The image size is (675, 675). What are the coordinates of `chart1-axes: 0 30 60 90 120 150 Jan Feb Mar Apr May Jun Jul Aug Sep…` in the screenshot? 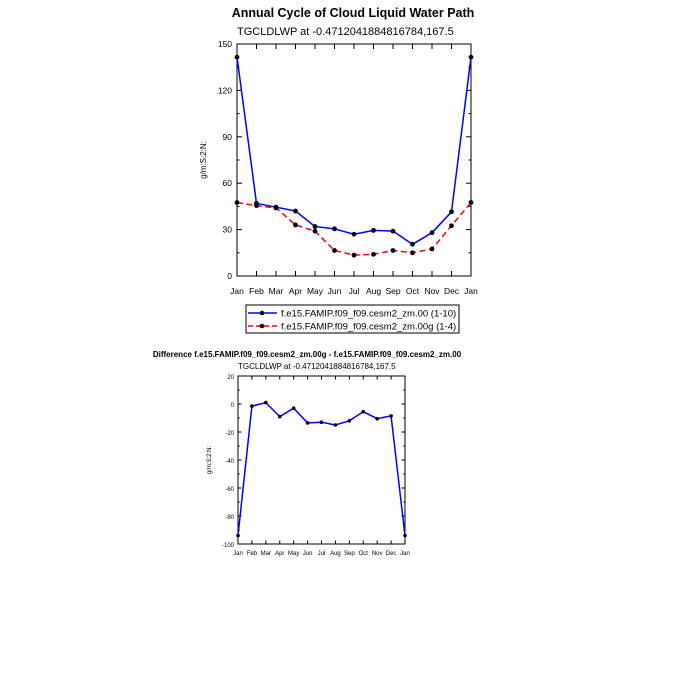 It's located at (348, 167).